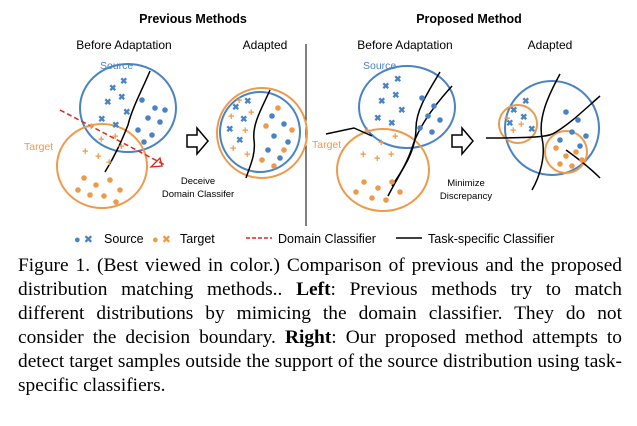  Describe the element at coordinates (326, 145) in the screenshot. I see `right-target-label: Target` at that location.